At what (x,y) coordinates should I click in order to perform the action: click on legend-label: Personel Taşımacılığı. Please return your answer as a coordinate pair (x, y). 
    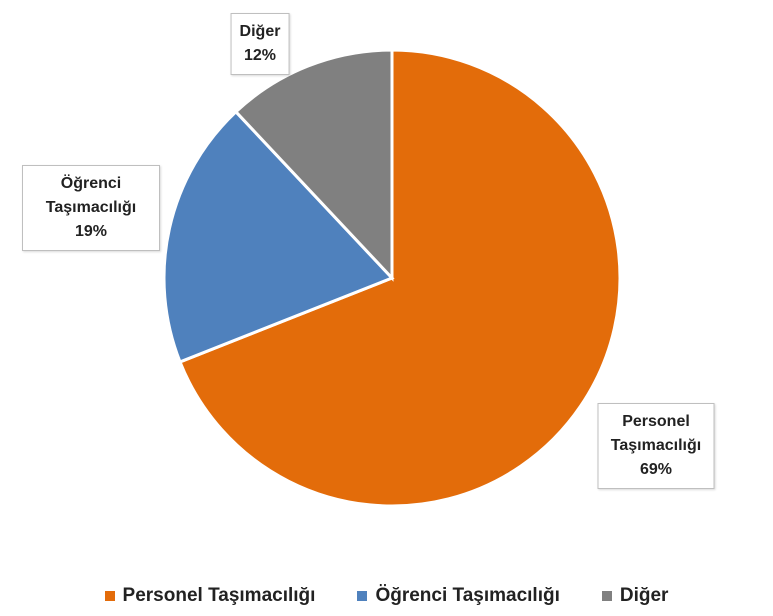
    Looking at the image, I should click on (219, 595).